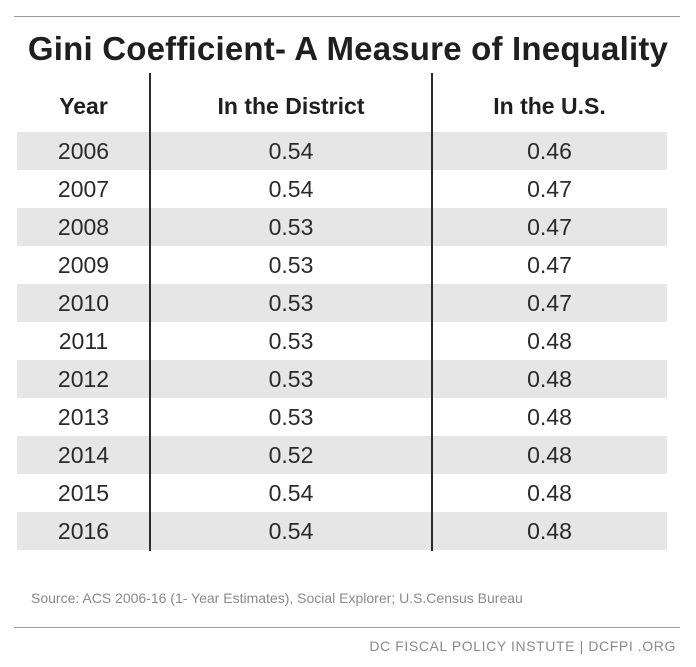  Describe the element at coordinates (342, 265) in the screenshot. I see `table-row: 2009 0.53 0.47` at that location.